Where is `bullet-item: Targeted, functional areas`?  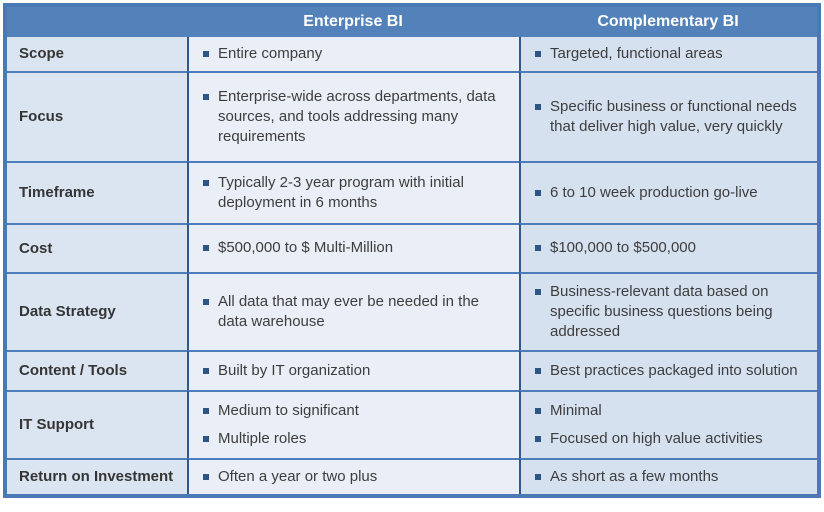 bullet-item: Targeted, functional areas is located at coordinates (670, 54).